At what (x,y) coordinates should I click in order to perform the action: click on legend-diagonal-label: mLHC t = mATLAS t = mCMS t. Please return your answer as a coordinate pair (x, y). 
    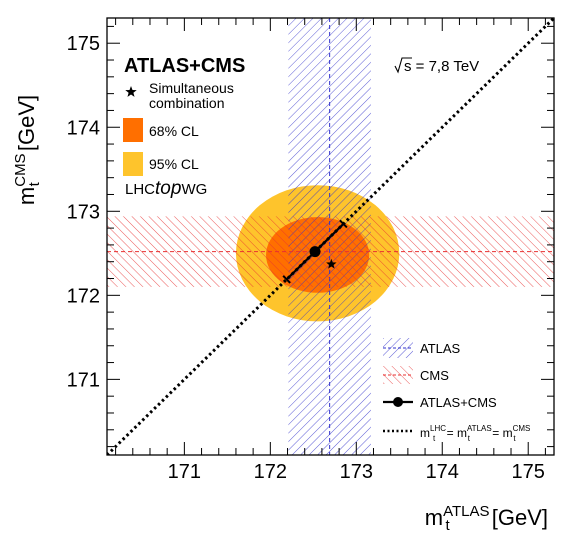
    Looking at the image, I should click on (475, 433).